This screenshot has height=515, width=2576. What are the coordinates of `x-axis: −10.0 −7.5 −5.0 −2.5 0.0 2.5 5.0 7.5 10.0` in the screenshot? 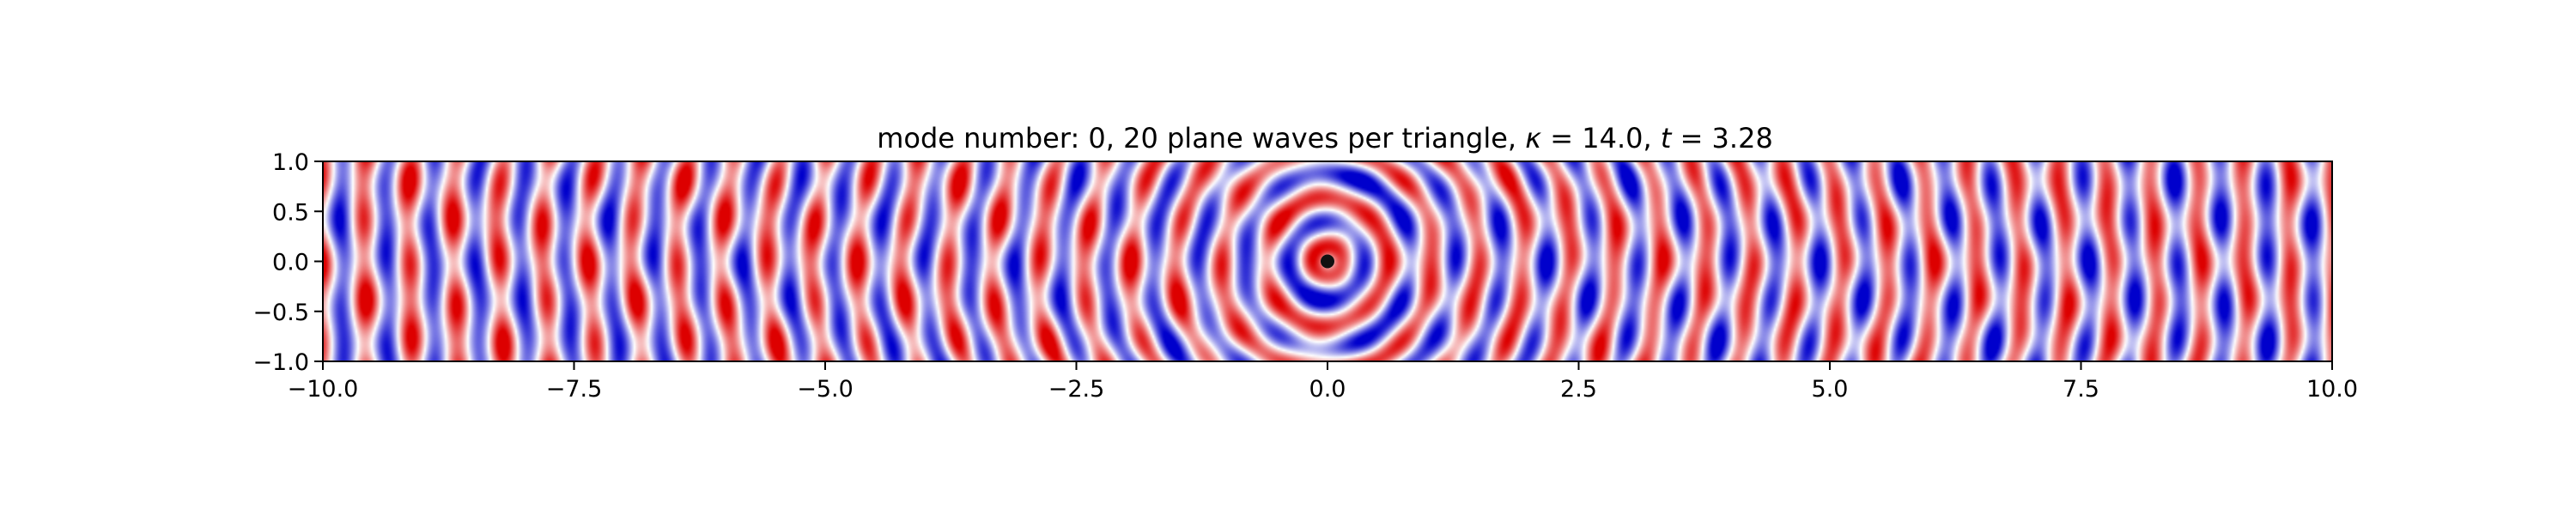 It's located at (1323, 382).